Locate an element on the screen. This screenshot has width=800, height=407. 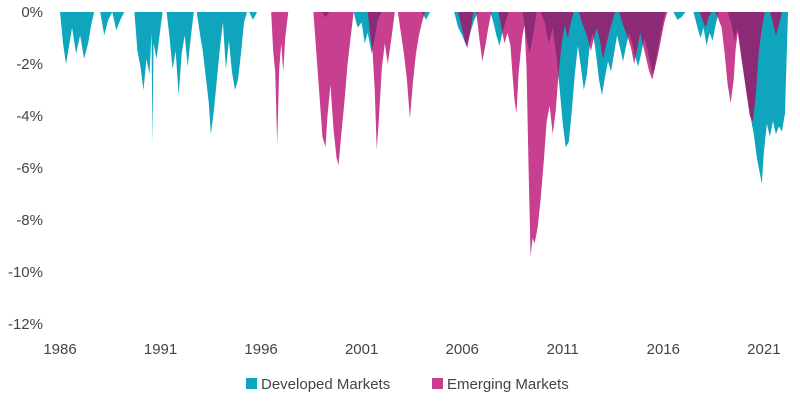
legend: Developed Markets Emerging Markets is located at coordinates (407, 384).